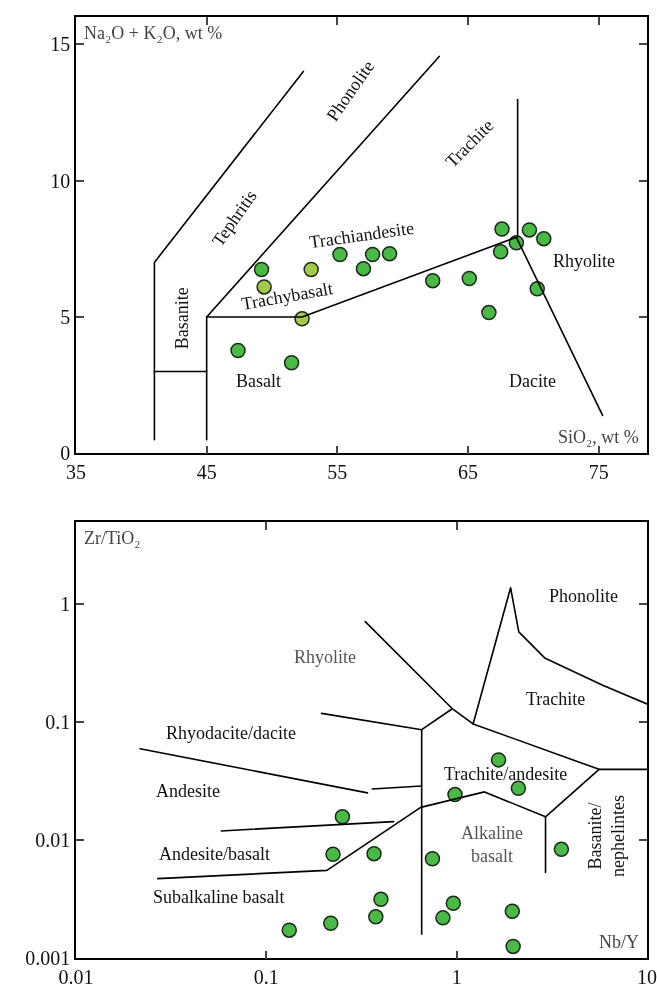  What do you see at coordinates (65, 316) in the screenshot?
I see `y-tick-label: 5` at bounding box center [65, 316].